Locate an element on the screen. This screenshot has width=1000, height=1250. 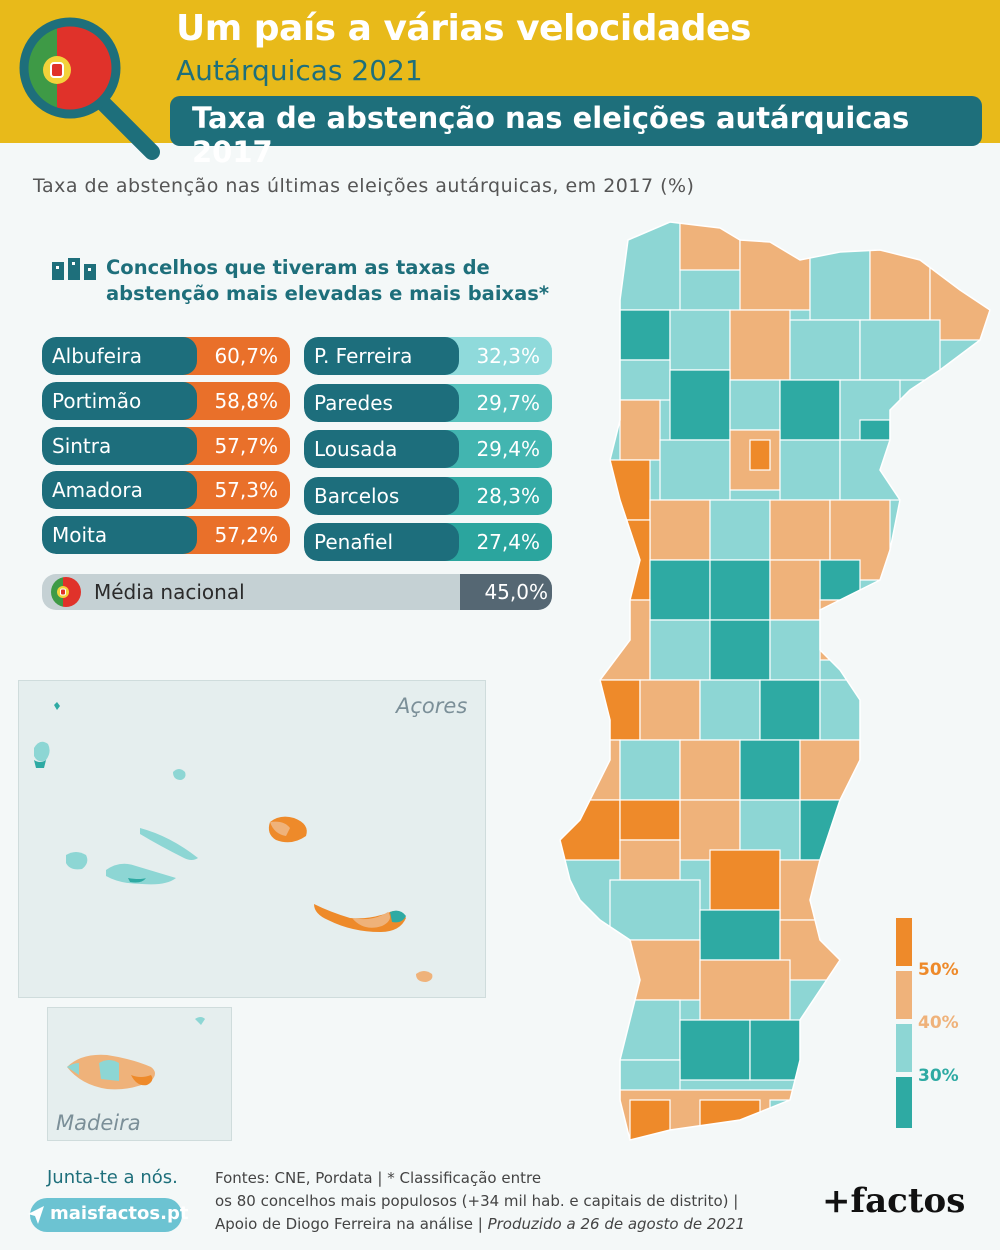
ranking-row-high: 57,7% Sintra is located at coordinates (166, 446).